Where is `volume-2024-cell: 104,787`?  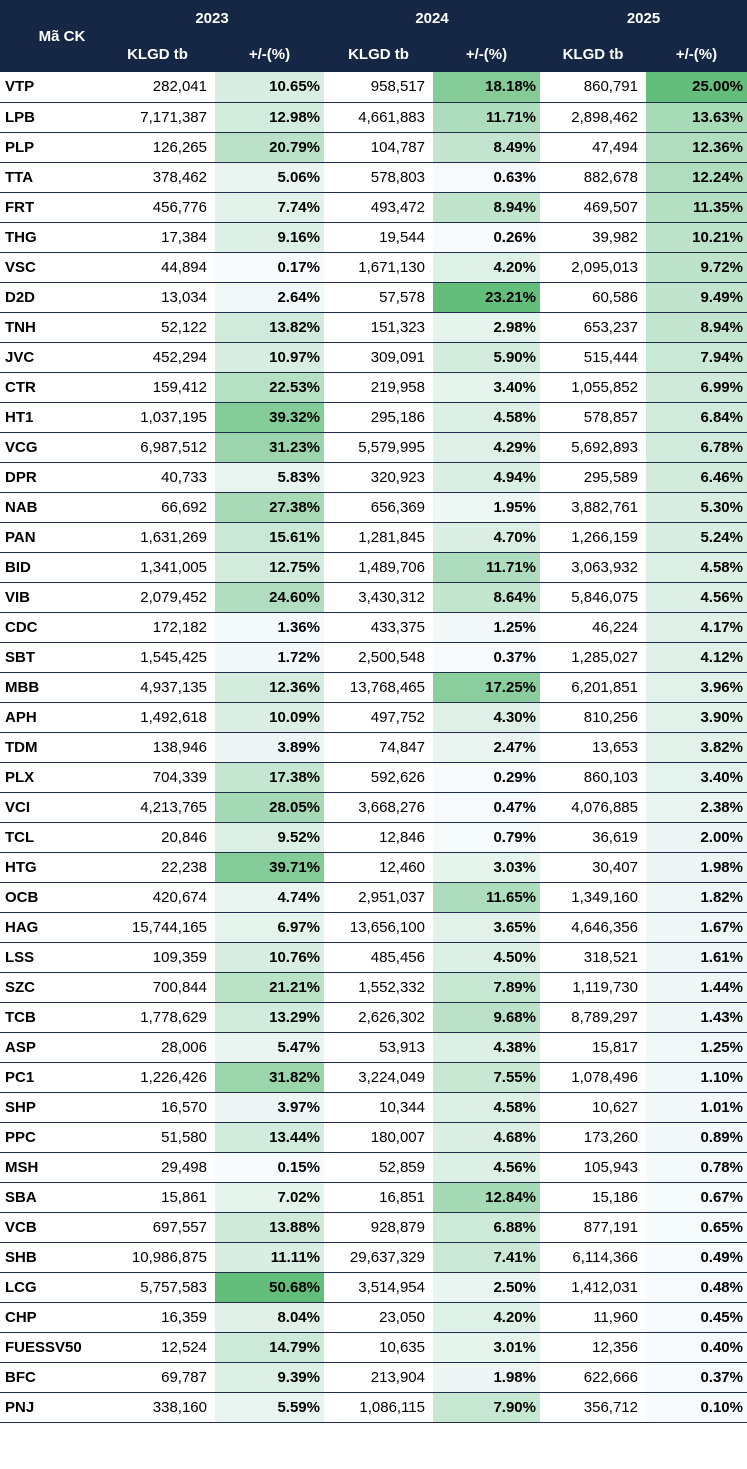
volume-2024-cell: 104,787 is located at coordinates (378, 147).